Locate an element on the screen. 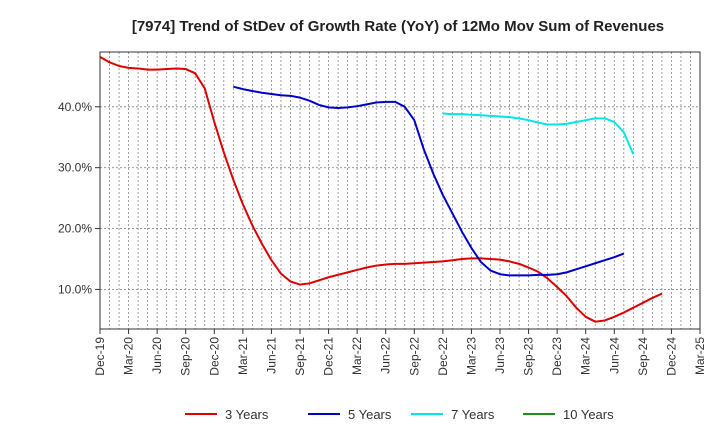  legend-label-10-years: 10 Years is located at coordinates (588, 414).